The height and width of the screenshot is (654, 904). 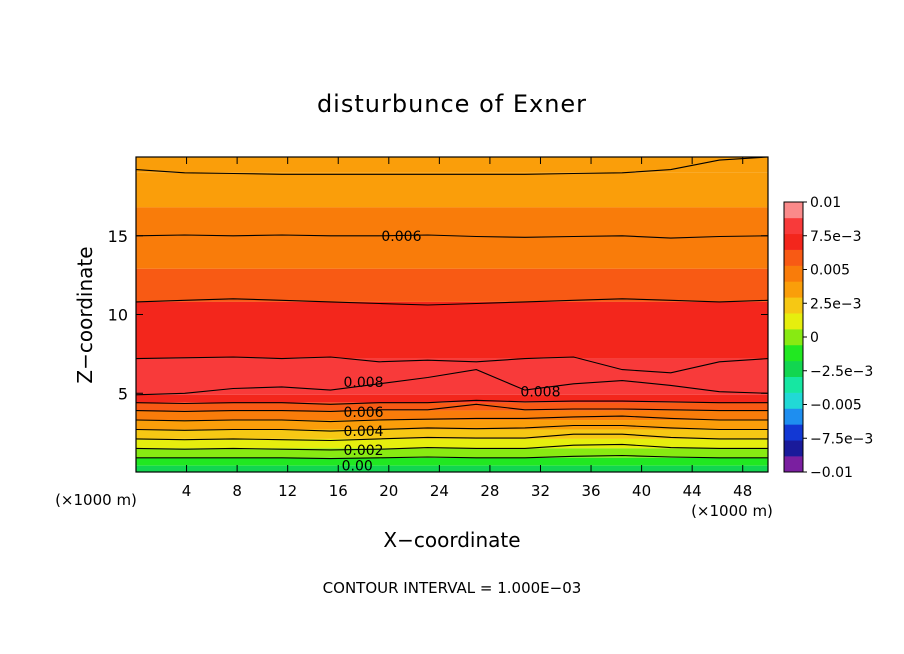 What do you see at coordinates (841, 439) in the screenshot?
I see `colorbar-tick-label: −7.5e−3` at bounding box center [841, 439].